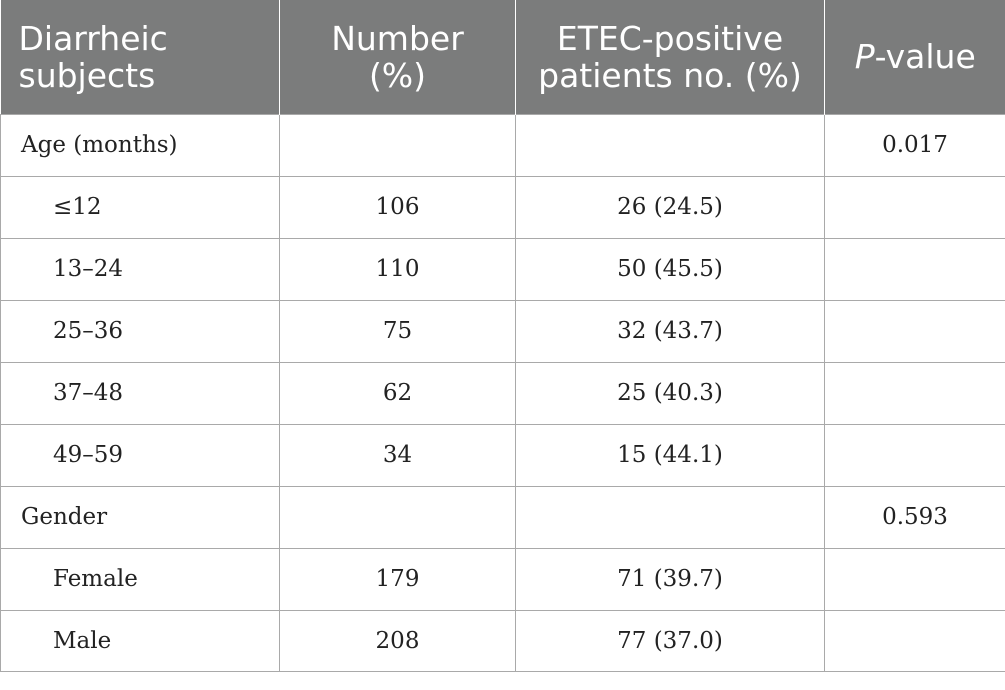 The height and width of the screenshot is (690, 1005). What do you see at coordinates (140, 455) in the screenshot?
I see `row-label: 49–59` at bounding box center [140, 455].